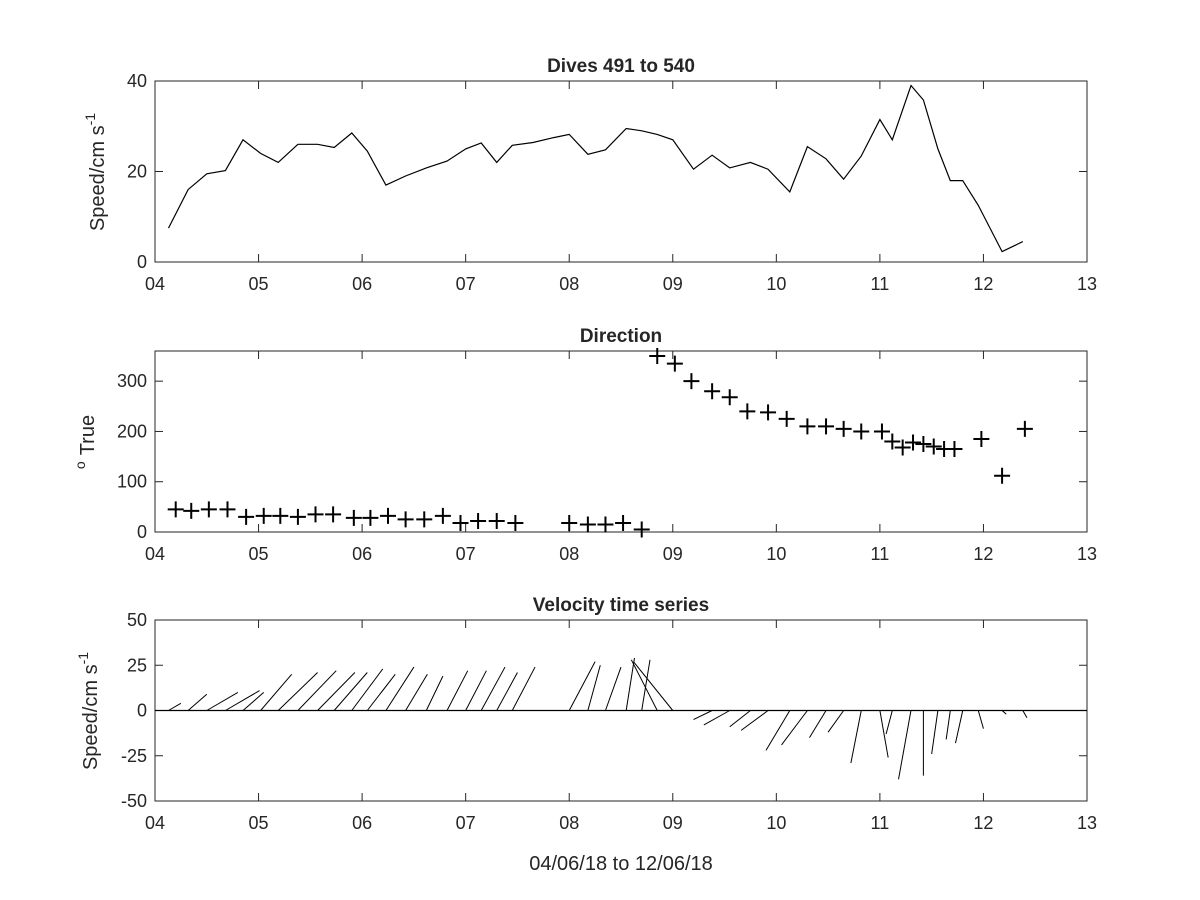  What do you see at coordinates (983, 823) in the screenshot?
I see `x-tick-label: 12` at bounding box center [983, 823].